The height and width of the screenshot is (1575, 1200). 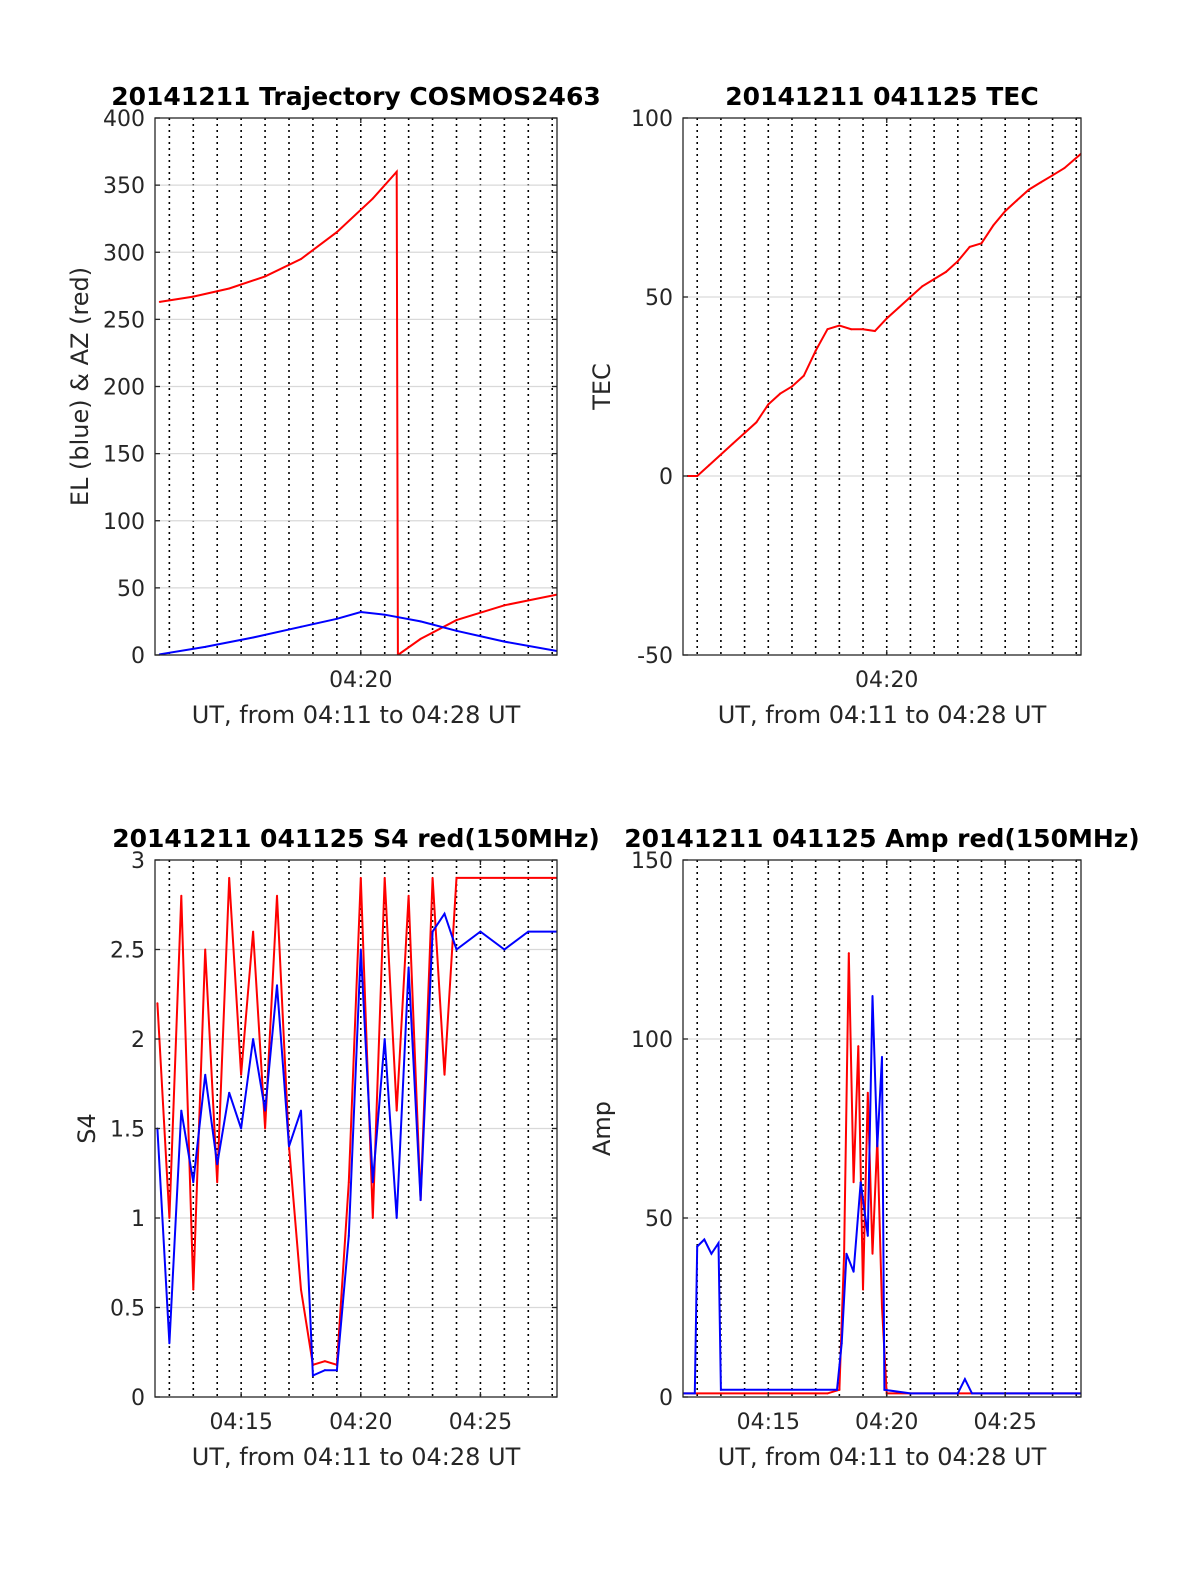 What do you see at coordinates (124, 186) in the screenshot?
I see `y-tick-label: 350` at bounding box center [124, 186].